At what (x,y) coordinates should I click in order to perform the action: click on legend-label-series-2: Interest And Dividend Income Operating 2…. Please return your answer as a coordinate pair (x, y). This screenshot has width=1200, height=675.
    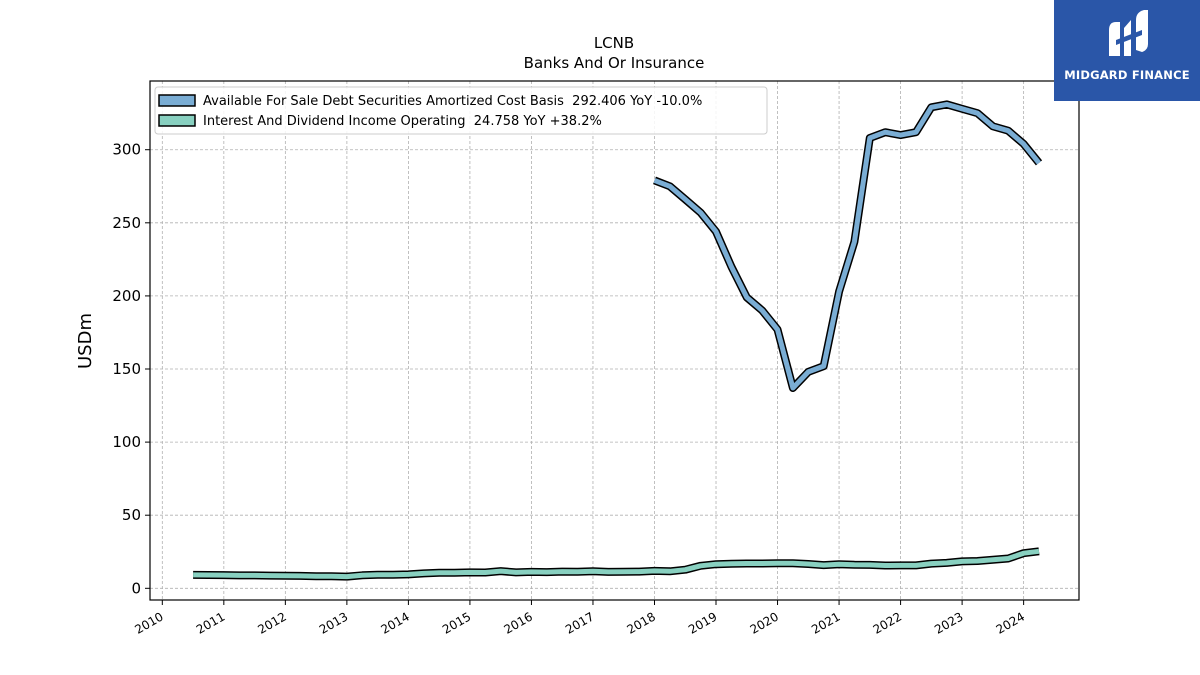
    Looking at the image, I should click on (402, 121).